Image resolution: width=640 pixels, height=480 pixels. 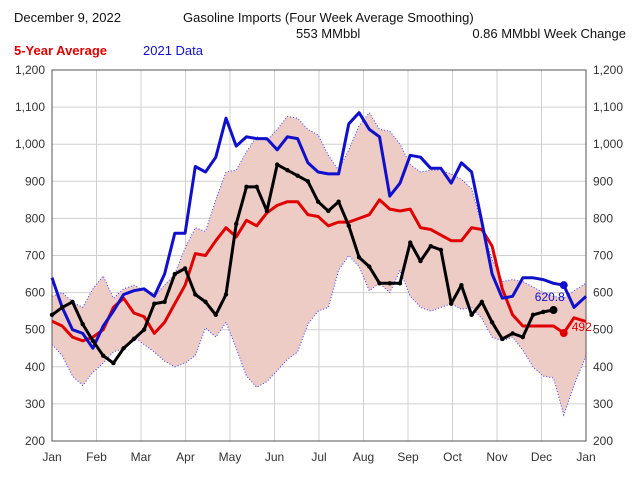 What do you see at coordinates (603, 218) in the screenshot?
I see `y-tick-label-right: 800` at bounding box center [603, 218].